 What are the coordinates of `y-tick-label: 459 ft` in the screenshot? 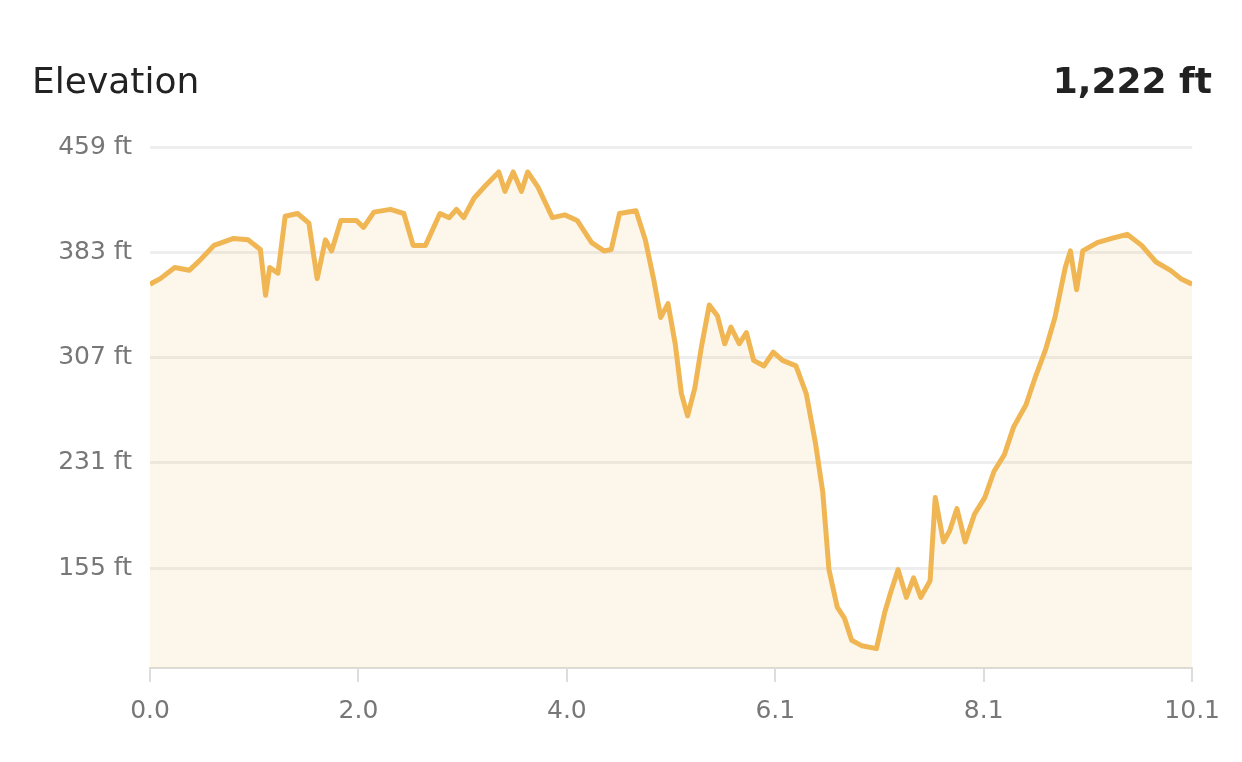 It's located at (95, 145).